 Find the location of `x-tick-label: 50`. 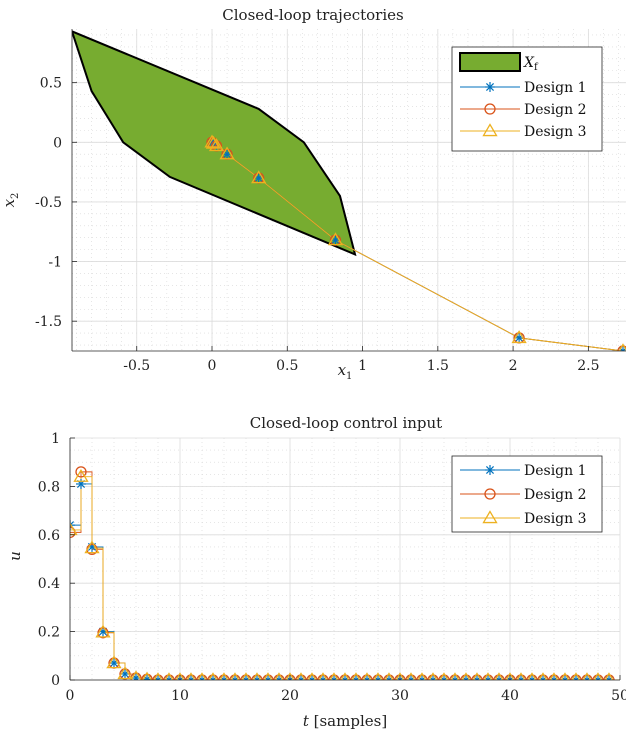

x-tick-label: 50 is located at coordinates (618, 696).